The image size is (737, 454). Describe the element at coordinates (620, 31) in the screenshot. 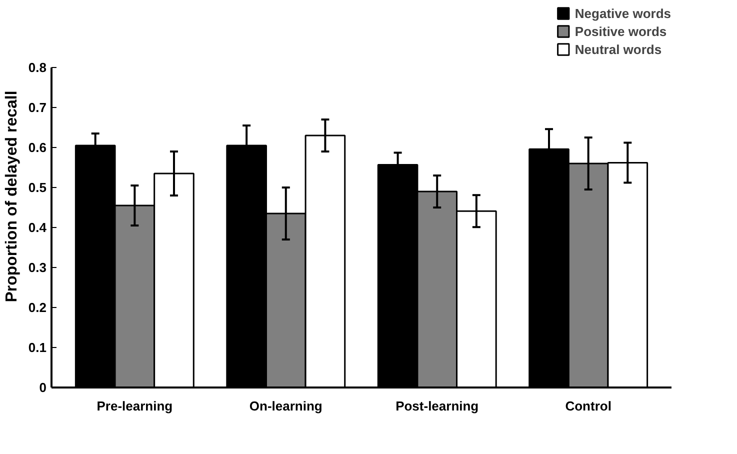

I see `legend-label: Positive words` at that location.